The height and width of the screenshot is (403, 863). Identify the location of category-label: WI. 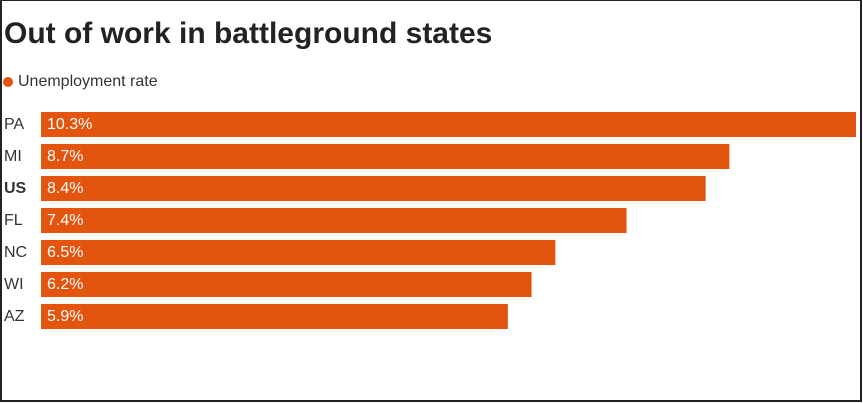
(14, 284).